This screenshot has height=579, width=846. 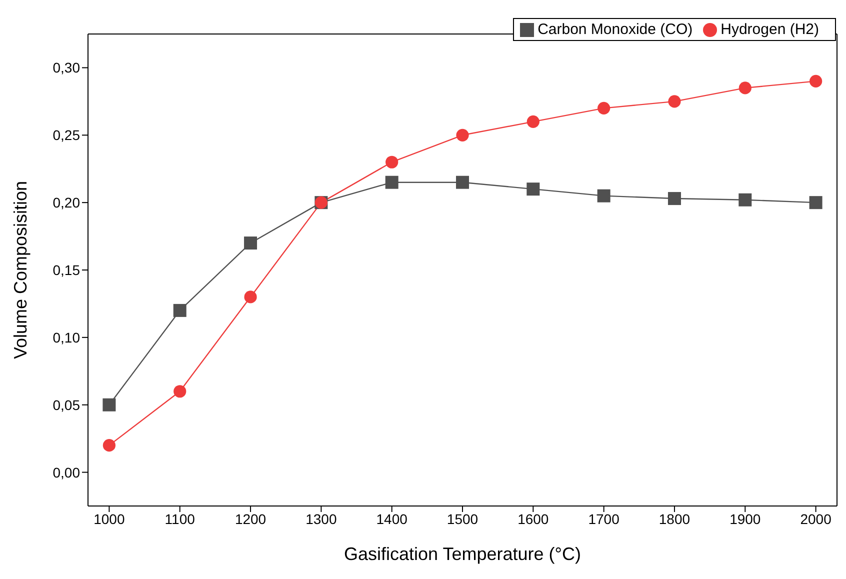 I want to click on x-axis-title: Gasification Temperature (°C), so click(x=462, y=554).